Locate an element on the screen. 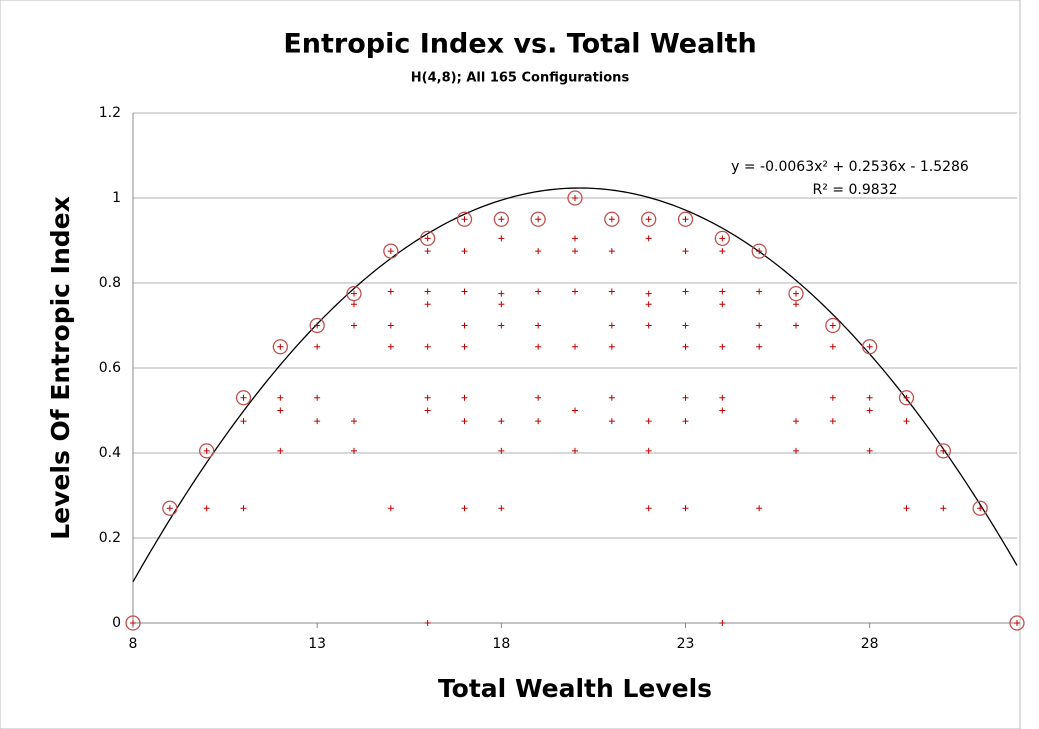 Image resolution: width=1039 pixels, height=729 pixels. x-axis-label: Total Wealth Levels is located at coordinates (575, 688).